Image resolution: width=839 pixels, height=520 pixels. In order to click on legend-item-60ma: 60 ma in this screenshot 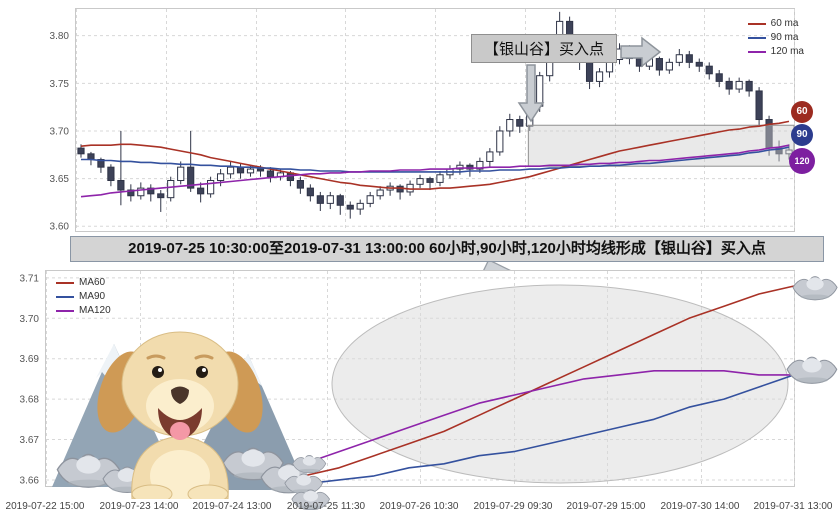, I will do `click(775, 24)`.